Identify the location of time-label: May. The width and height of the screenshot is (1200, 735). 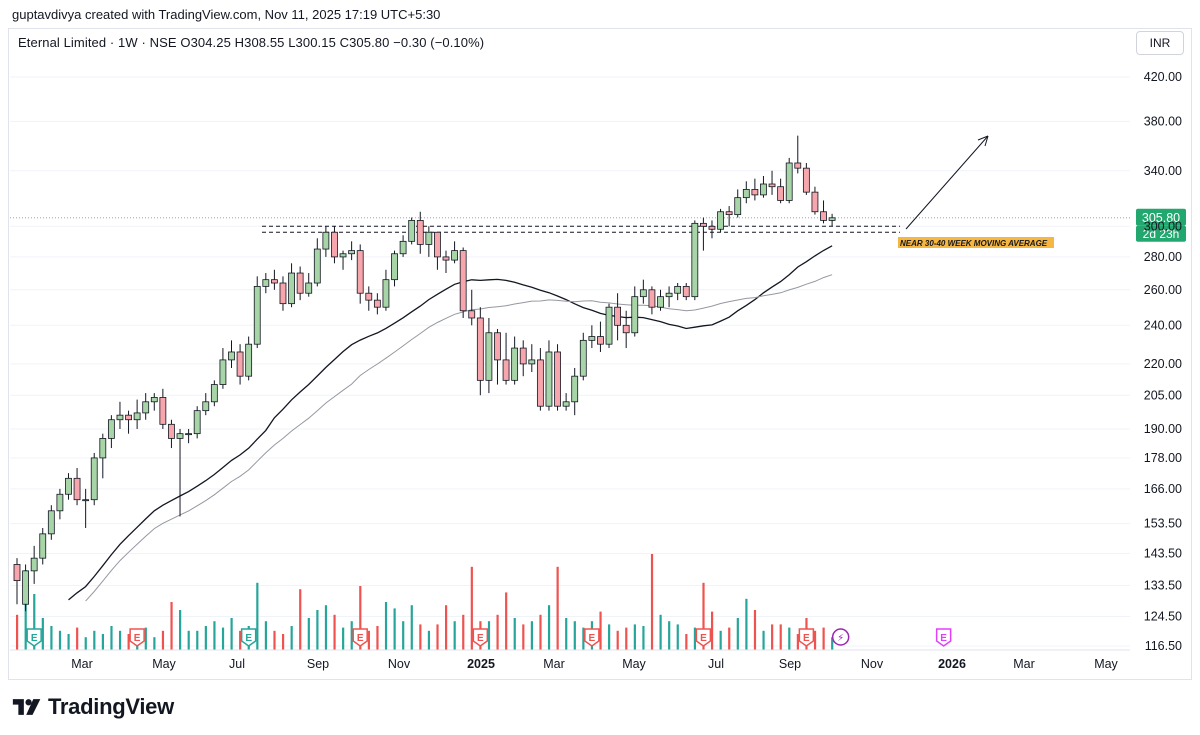
(1106, 664).